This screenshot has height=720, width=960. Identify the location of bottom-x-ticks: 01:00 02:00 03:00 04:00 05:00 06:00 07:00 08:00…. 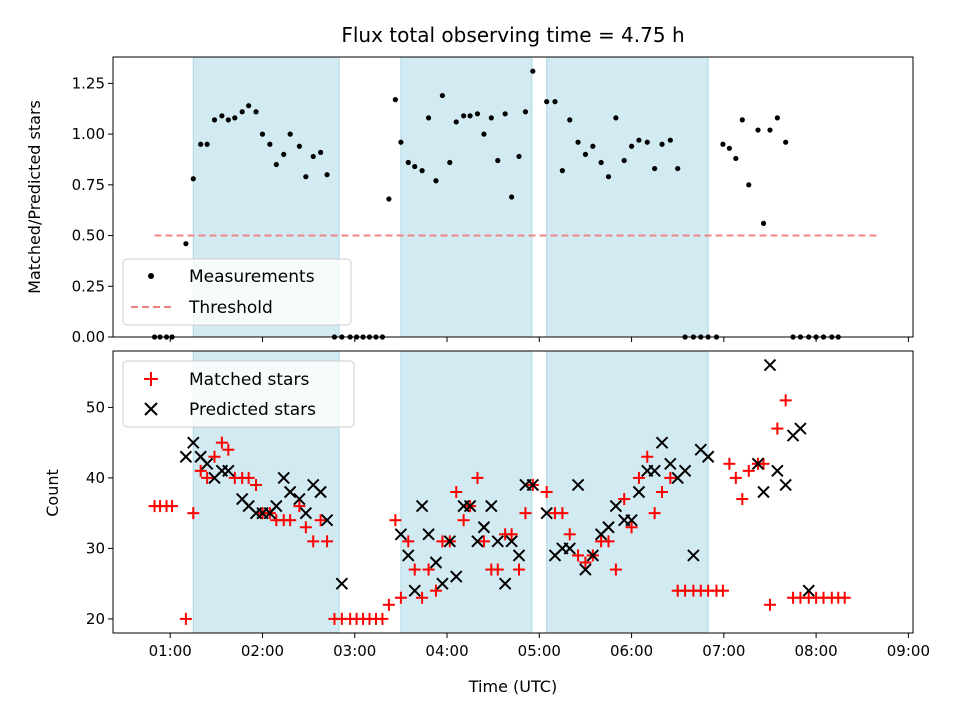
(539, 646).